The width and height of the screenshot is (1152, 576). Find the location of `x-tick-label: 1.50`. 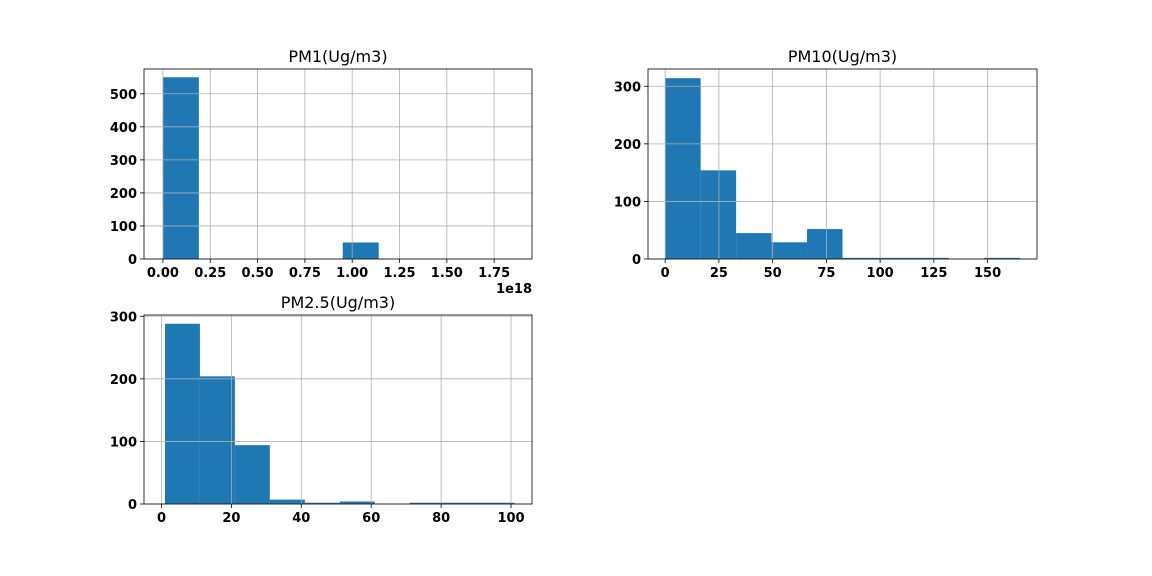

x-tick-label: 1.50 is located at coordinates (447, 273).